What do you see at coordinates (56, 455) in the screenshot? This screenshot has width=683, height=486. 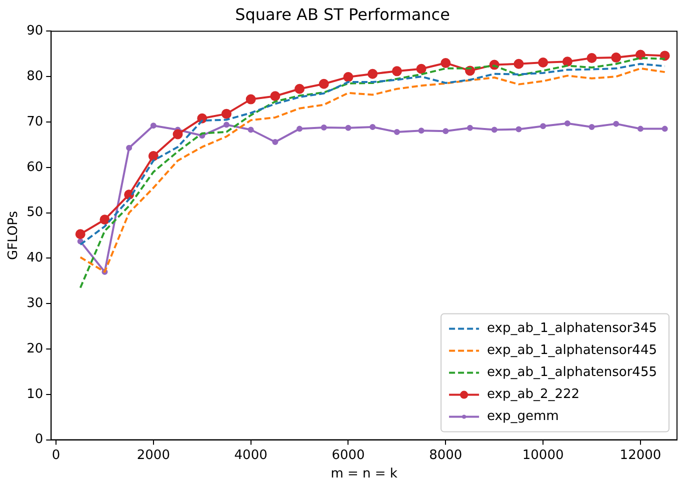 I see `x-tick-label: 0` at bounding box center [56, 455].